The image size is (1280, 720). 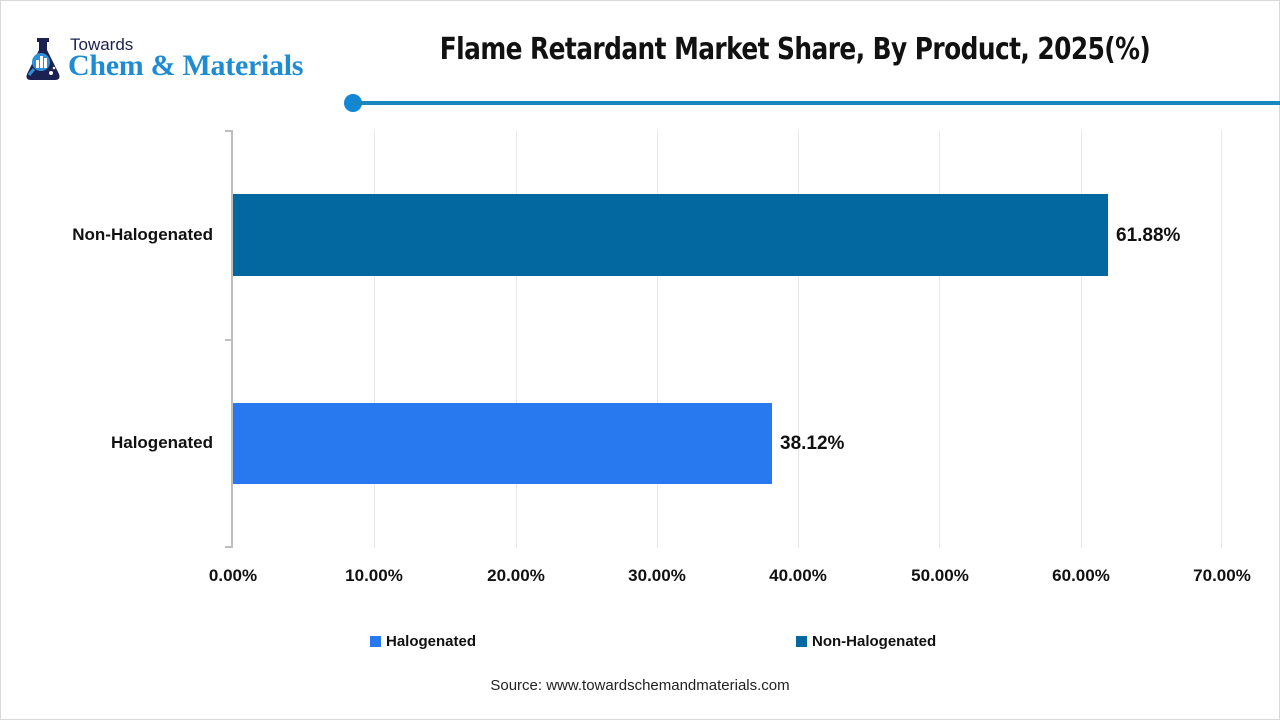 What do you see at coordinates (1081, 575) in the screenshot?
I see `x-tick-label: 60.00%` at bounding box center [1081, 575].